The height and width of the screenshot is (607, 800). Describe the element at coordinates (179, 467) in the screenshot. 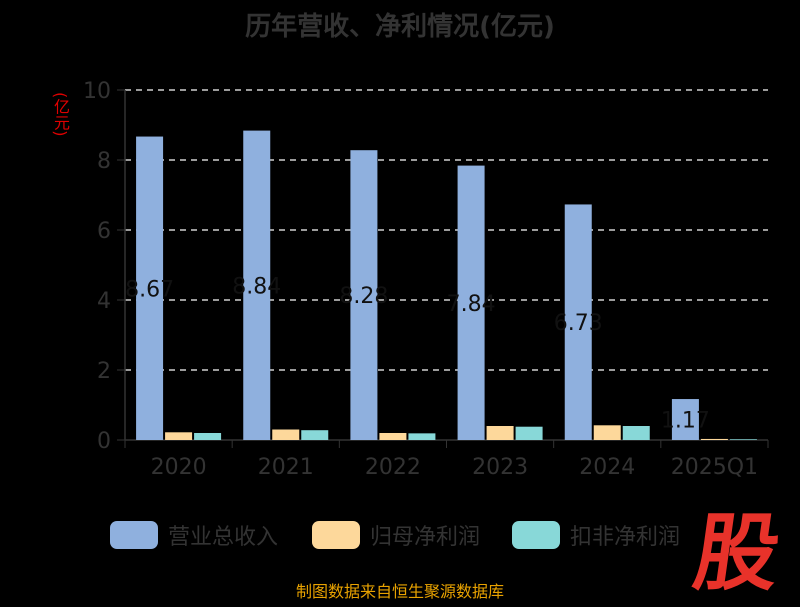

I see `x-tick-label: 2020` at that location.